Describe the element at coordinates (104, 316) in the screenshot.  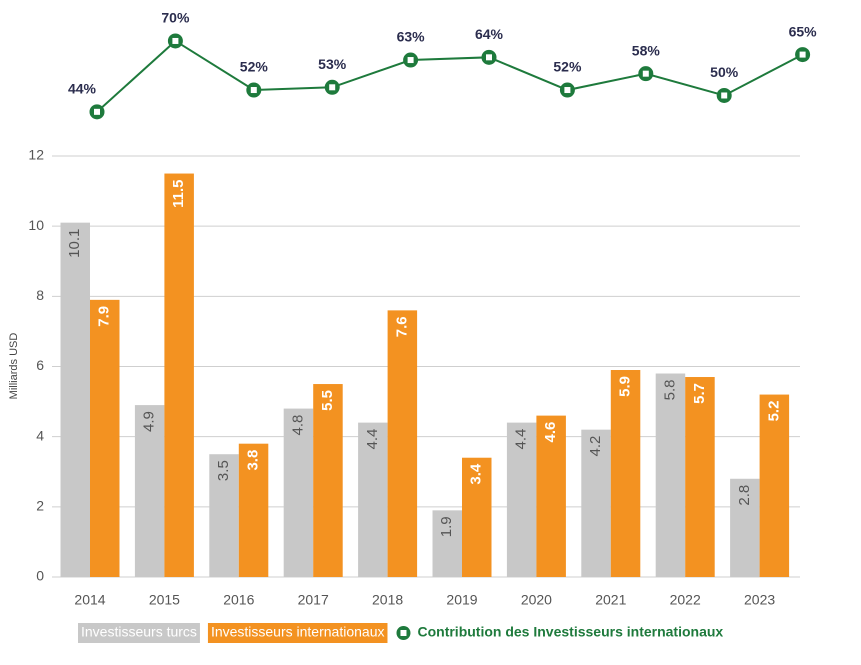
I see `bar-value-label: 7.9` at that location.